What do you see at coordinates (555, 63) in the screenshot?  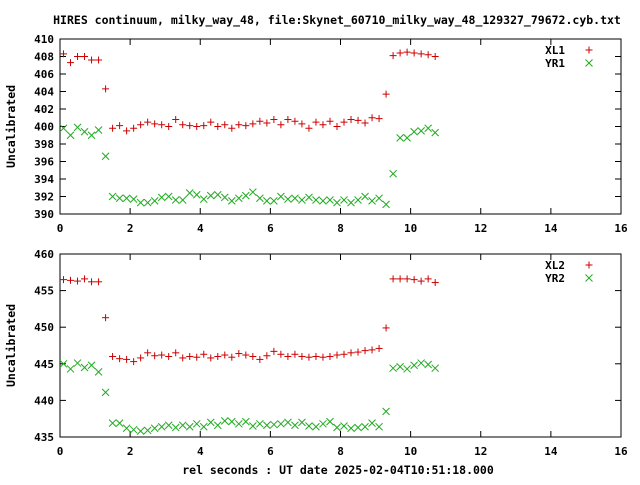 I see `legend-label-yr1: YR1` at bounding box center [555, 63].